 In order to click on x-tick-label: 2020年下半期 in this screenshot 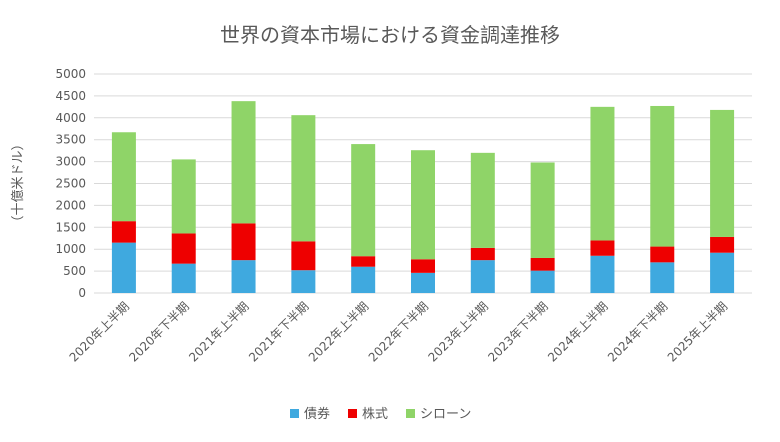, I will do `click(158, 331)`.